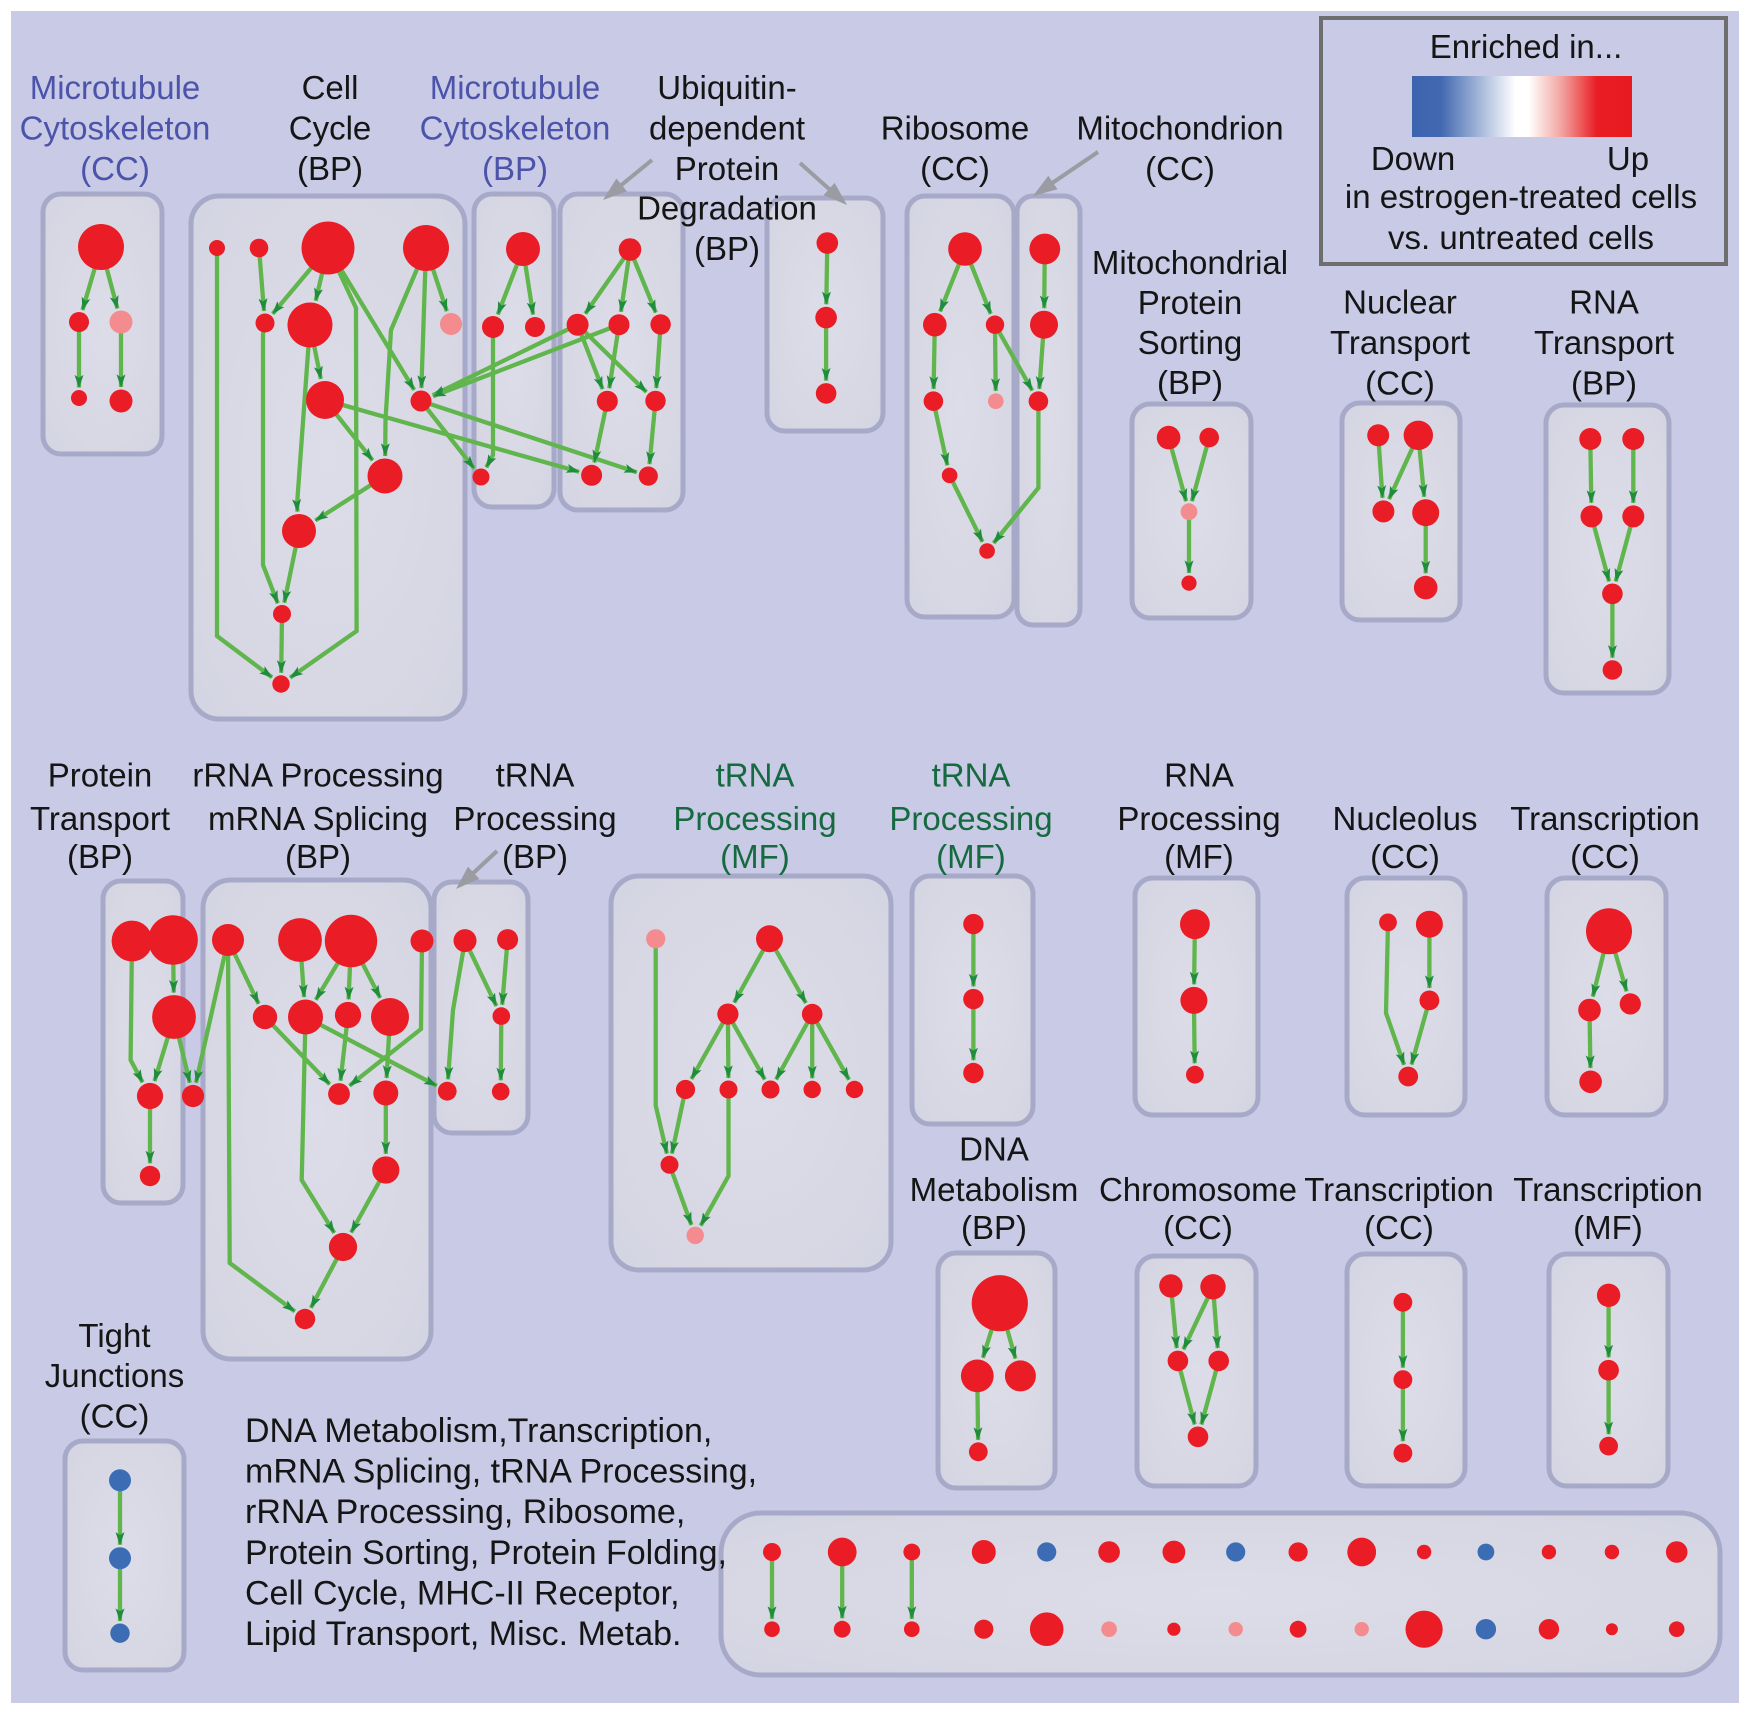 Image resolution: width=1750 pixels, height=1720 pixels. I want to click on svg-text: Cell, so click(330, 87).